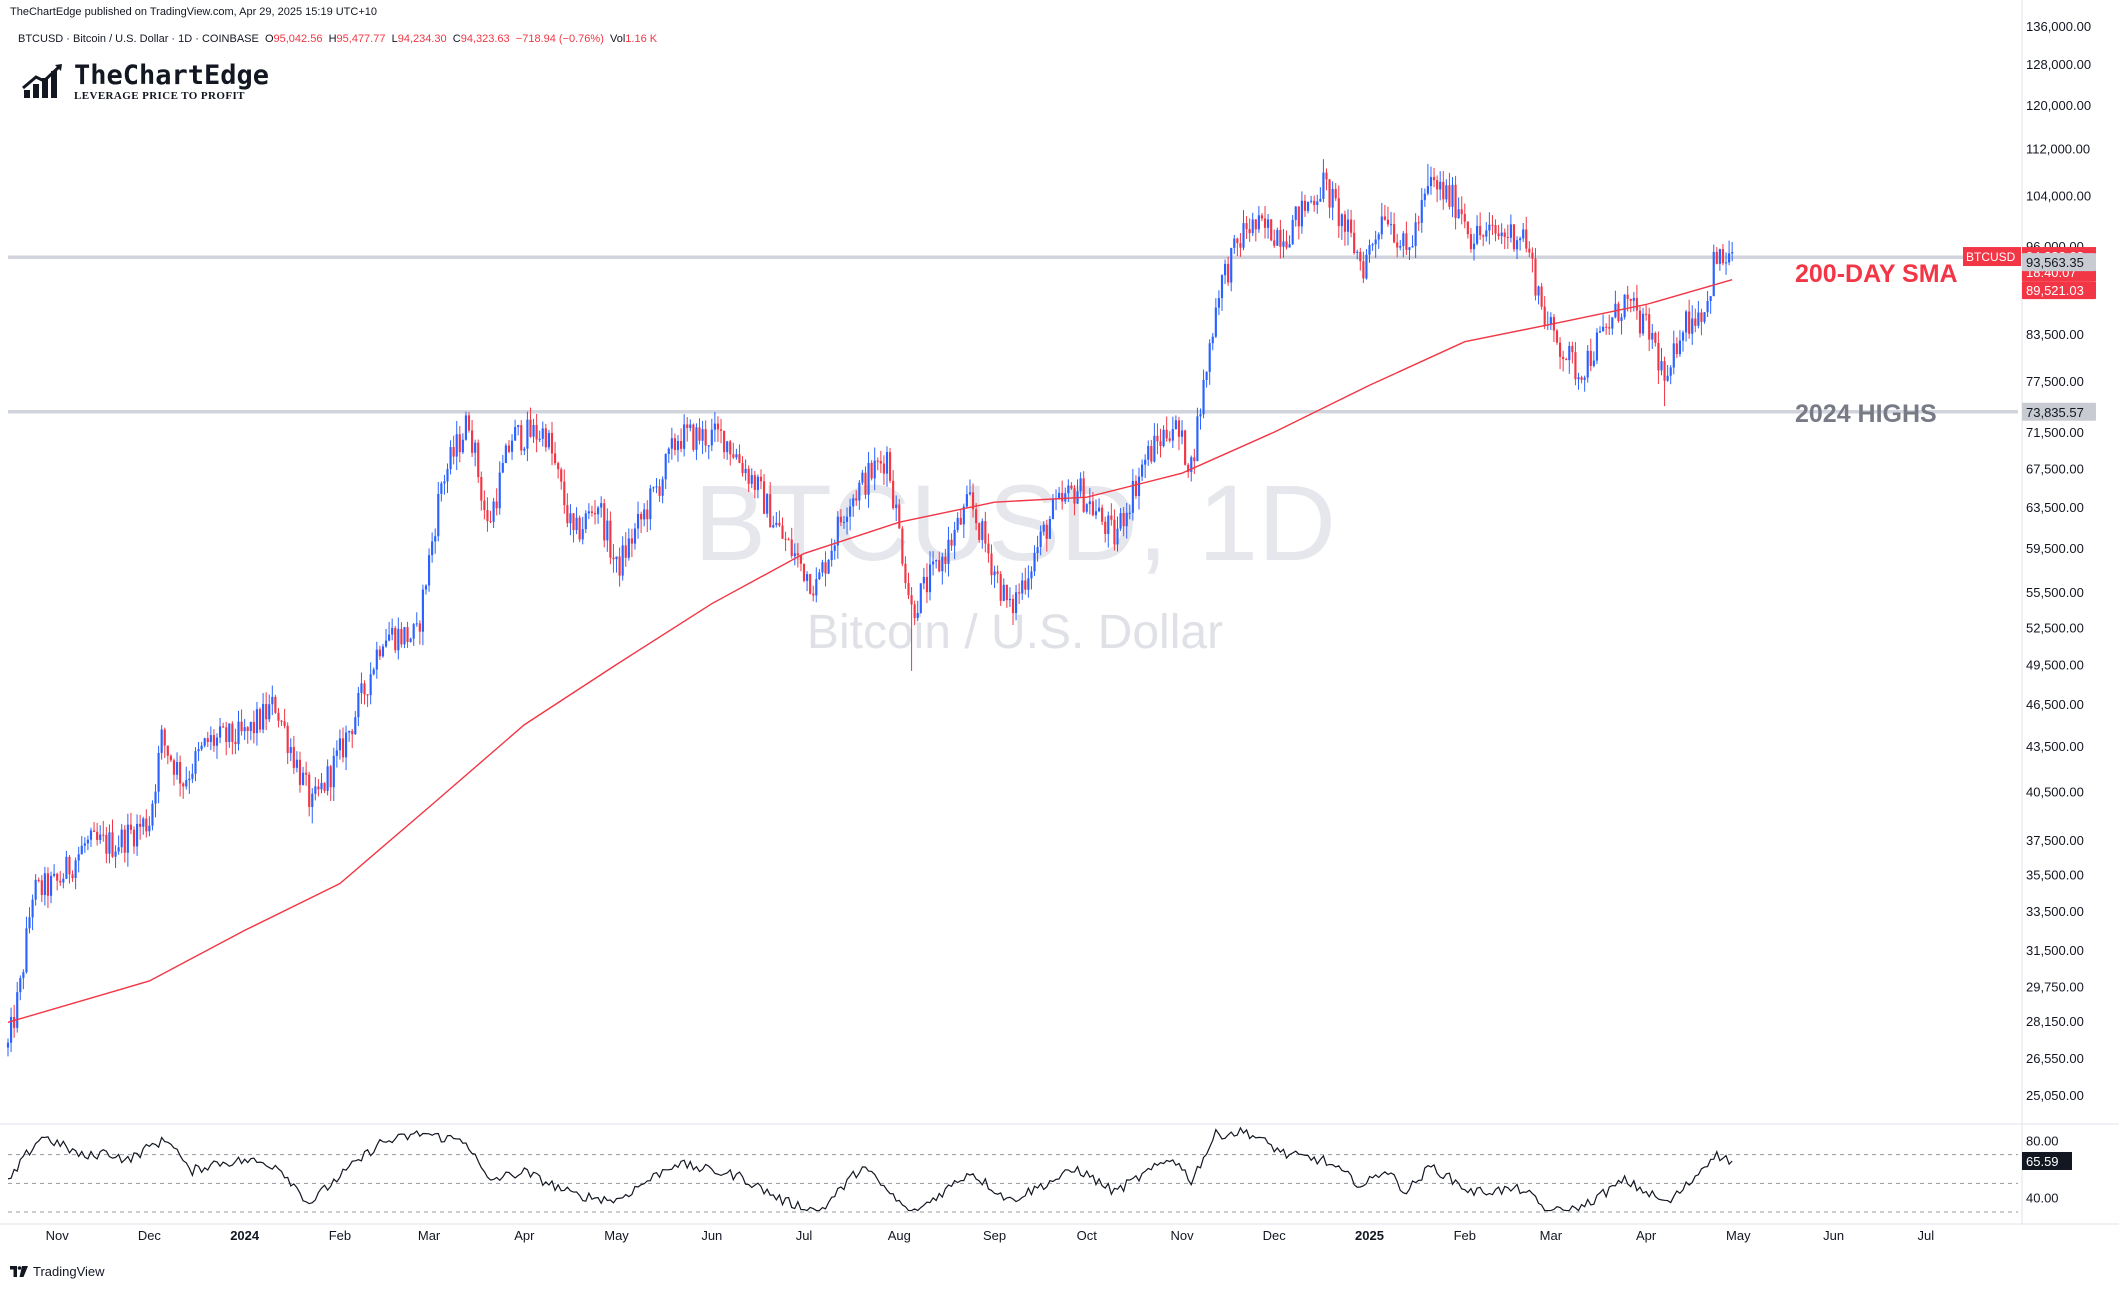  What do you see at coordinates (870, 1169) in the screenshot?
I see `rsi-line` at bounding box center [870, 1169].